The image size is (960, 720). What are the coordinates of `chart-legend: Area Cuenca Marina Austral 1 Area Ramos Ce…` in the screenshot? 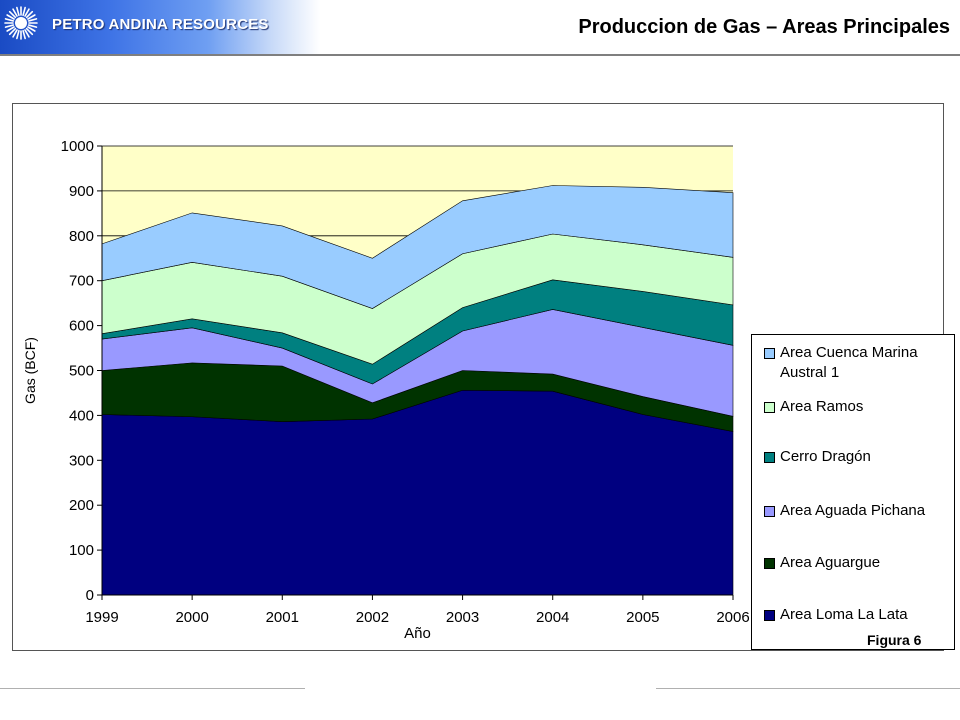 It's located at (853, 492).